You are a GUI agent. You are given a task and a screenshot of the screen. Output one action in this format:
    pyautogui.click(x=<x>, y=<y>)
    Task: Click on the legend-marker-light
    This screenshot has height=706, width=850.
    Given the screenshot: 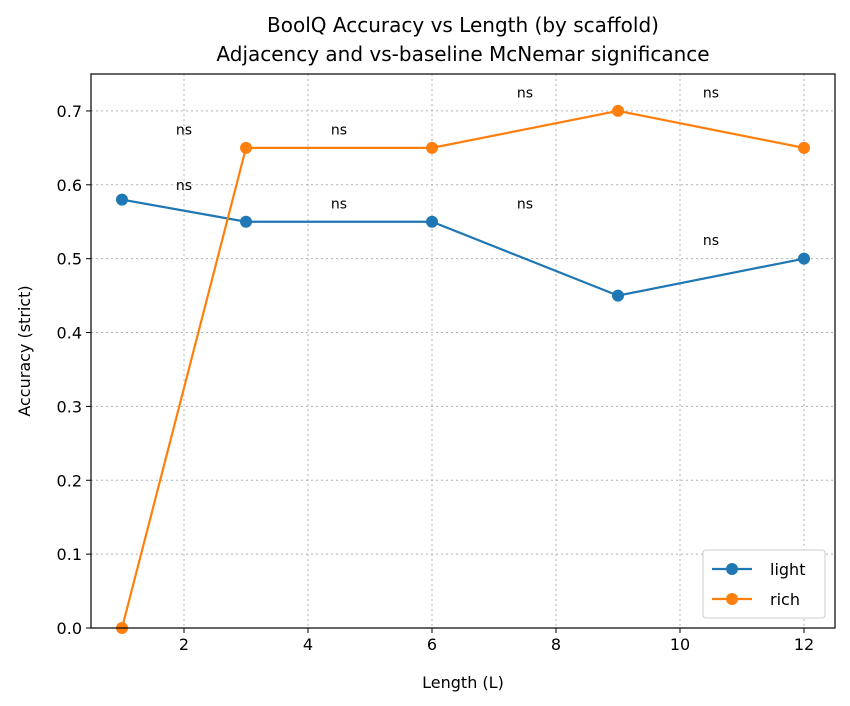 What is the action you would take?
    pyautogui.click(x=732, y=569)
    